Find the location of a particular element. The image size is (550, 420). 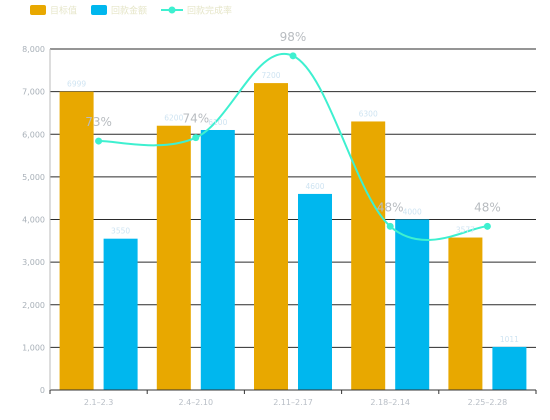

y-tick-label: 7,000 is located at coordinates (33, 92).